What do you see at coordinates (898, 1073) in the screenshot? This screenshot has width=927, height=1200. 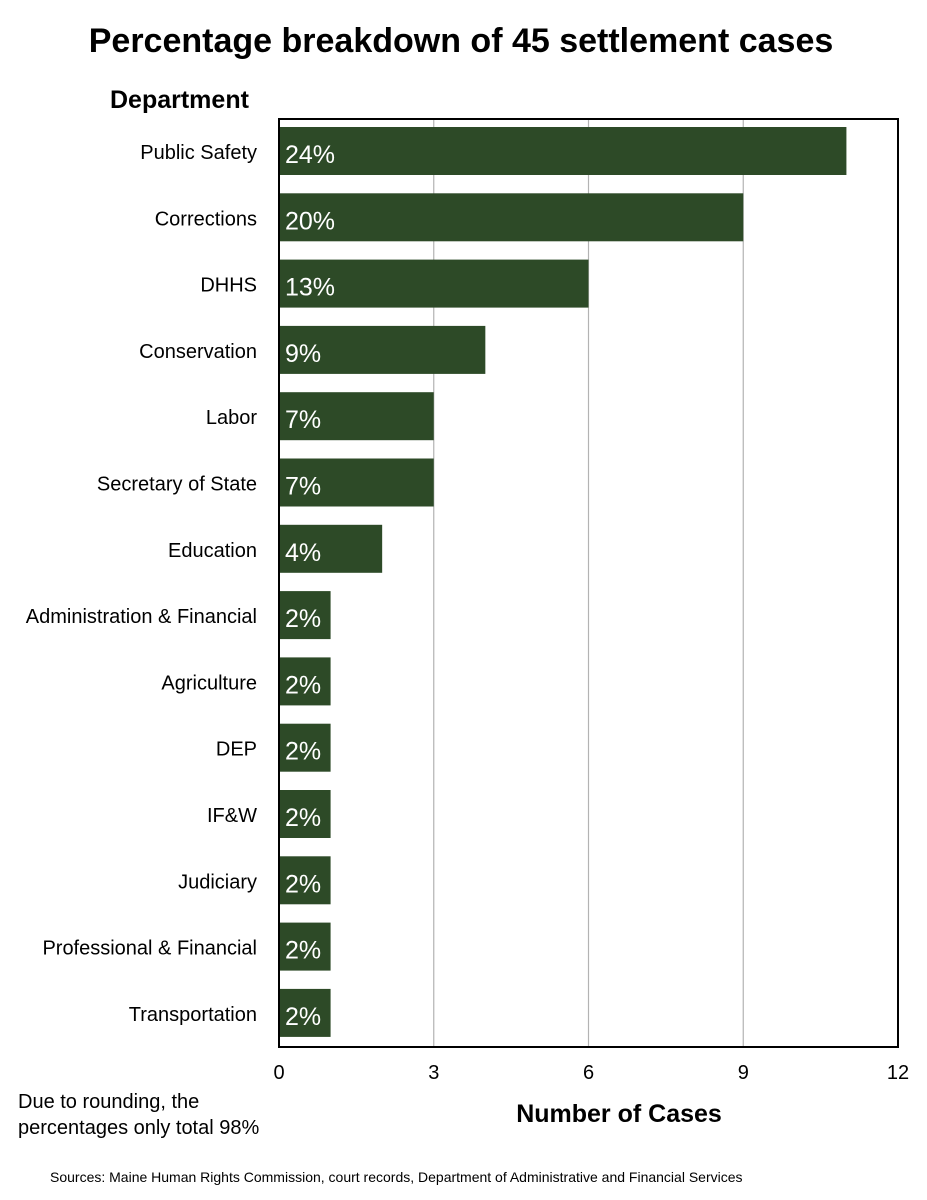 I see `x-tick-label: 12` at bounding box center [898, 1073].